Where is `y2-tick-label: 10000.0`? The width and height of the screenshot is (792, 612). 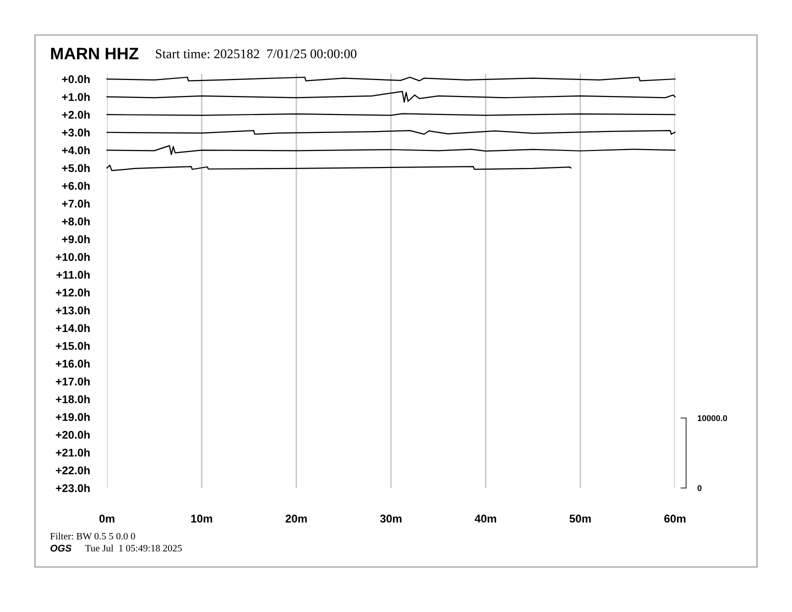
y2-tick-label: 10000.0 is located at coordinates (713, 418).